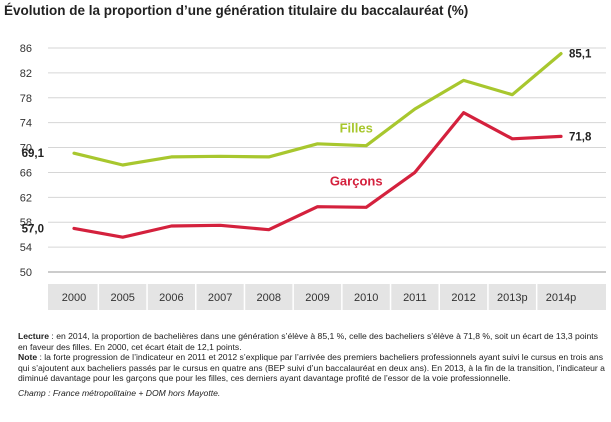  Describe the element at coordinates (122, 298) in the screenshot. I see `x-tick-label: 2005` at that location.